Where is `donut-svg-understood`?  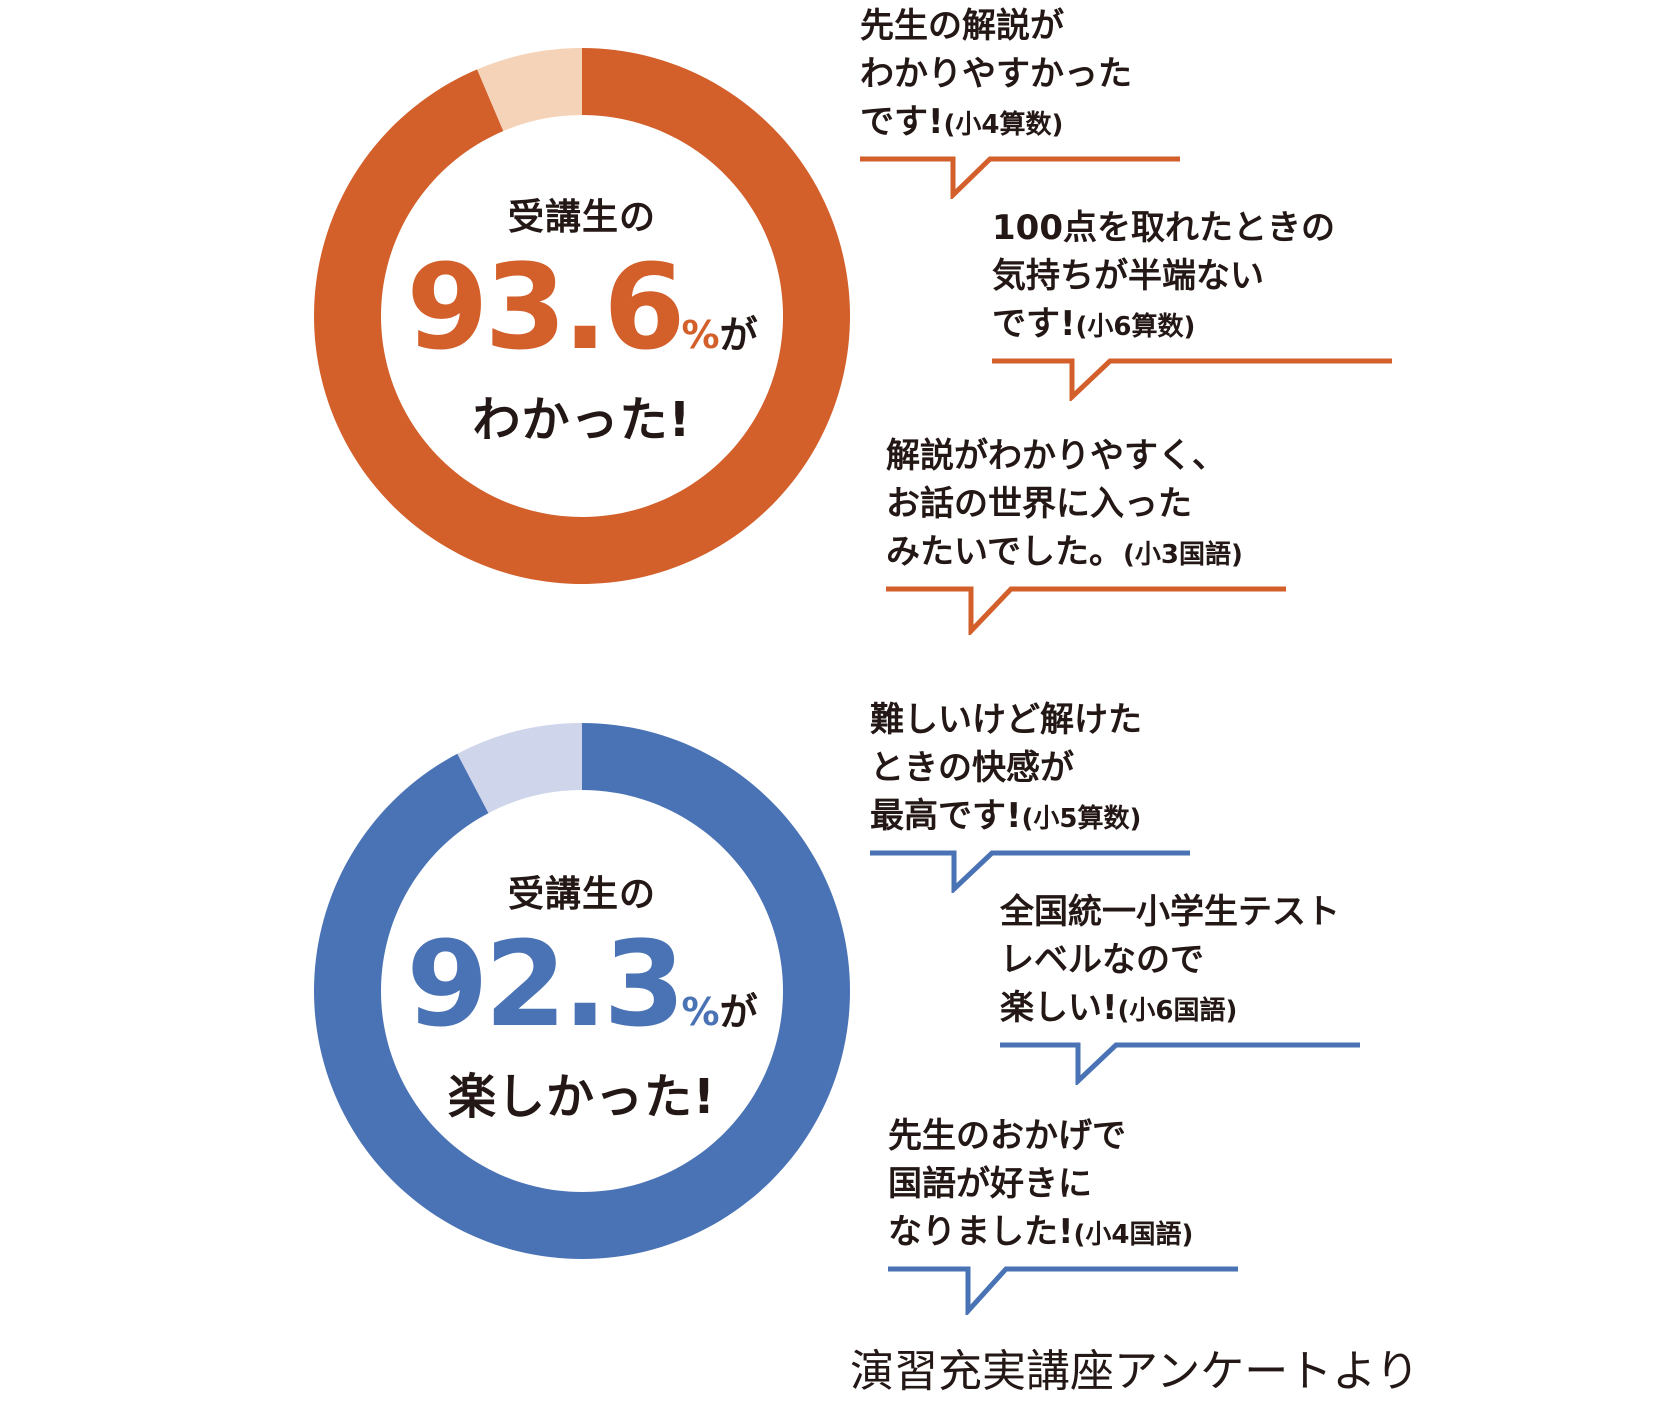
donut-svg-understood is located at coordinates (582, 316).